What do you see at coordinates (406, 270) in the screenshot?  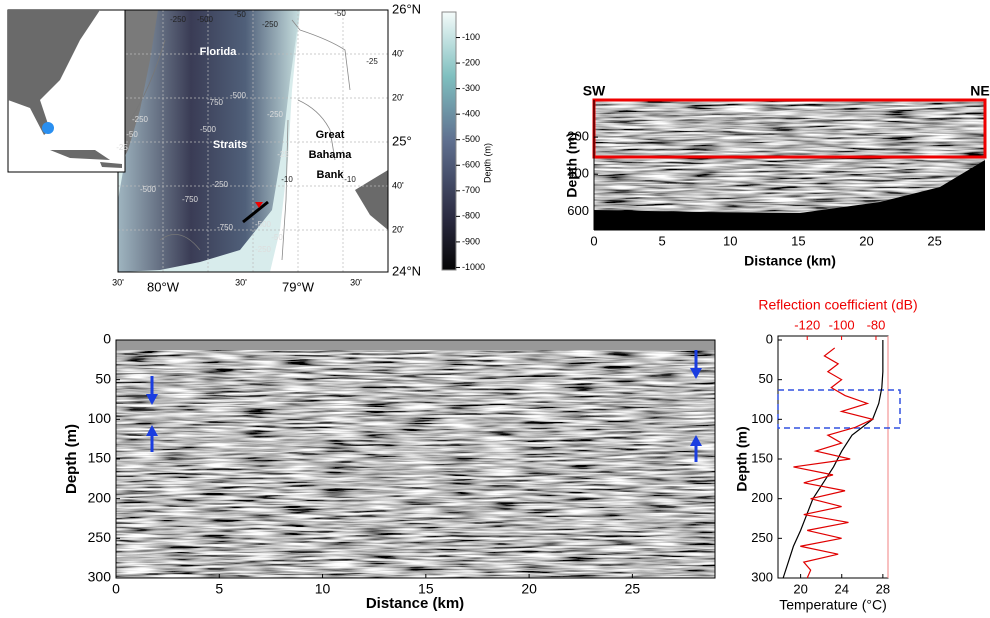 I see `lat-label: 24°N` at bounding box center [406, 270].